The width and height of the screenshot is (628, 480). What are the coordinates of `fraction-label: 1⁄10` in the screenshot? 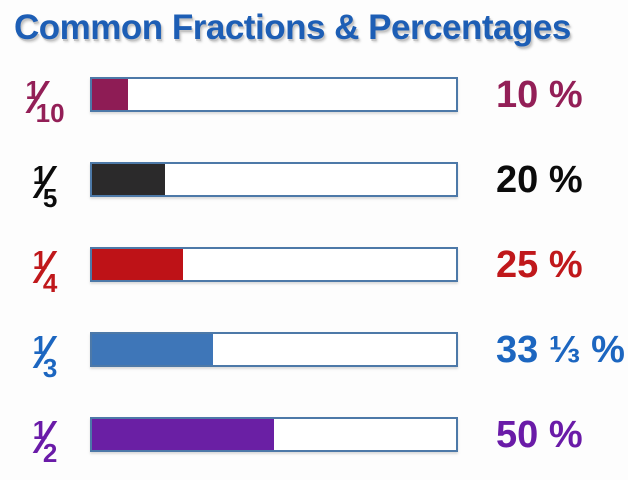 It's located at (45, 99).